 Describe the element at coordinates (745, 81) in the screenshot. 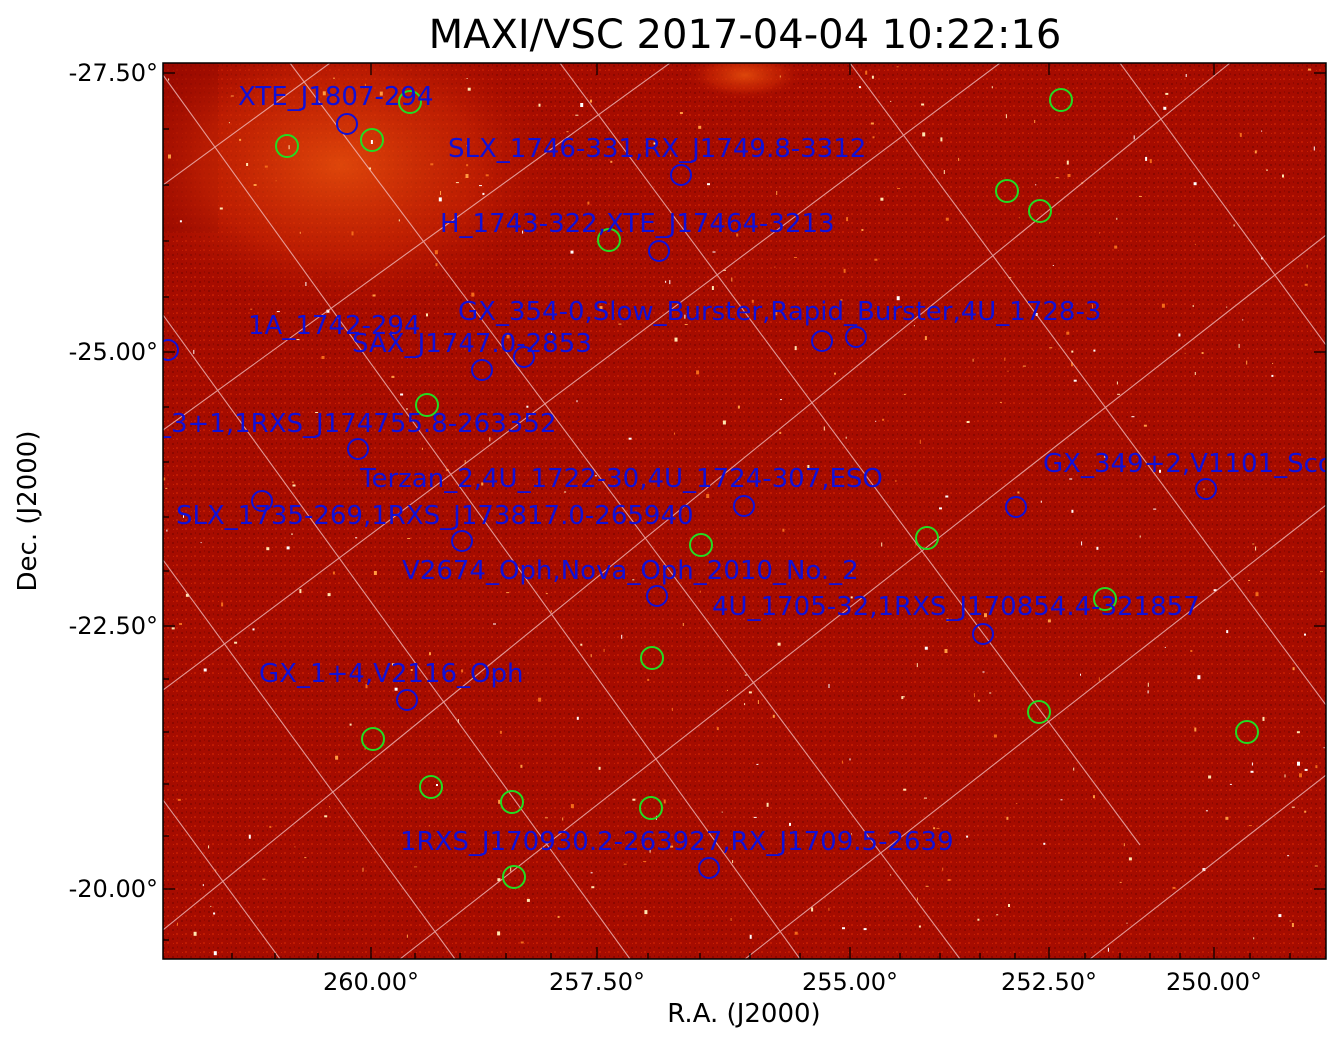

I see `hot-region-top` at that location.